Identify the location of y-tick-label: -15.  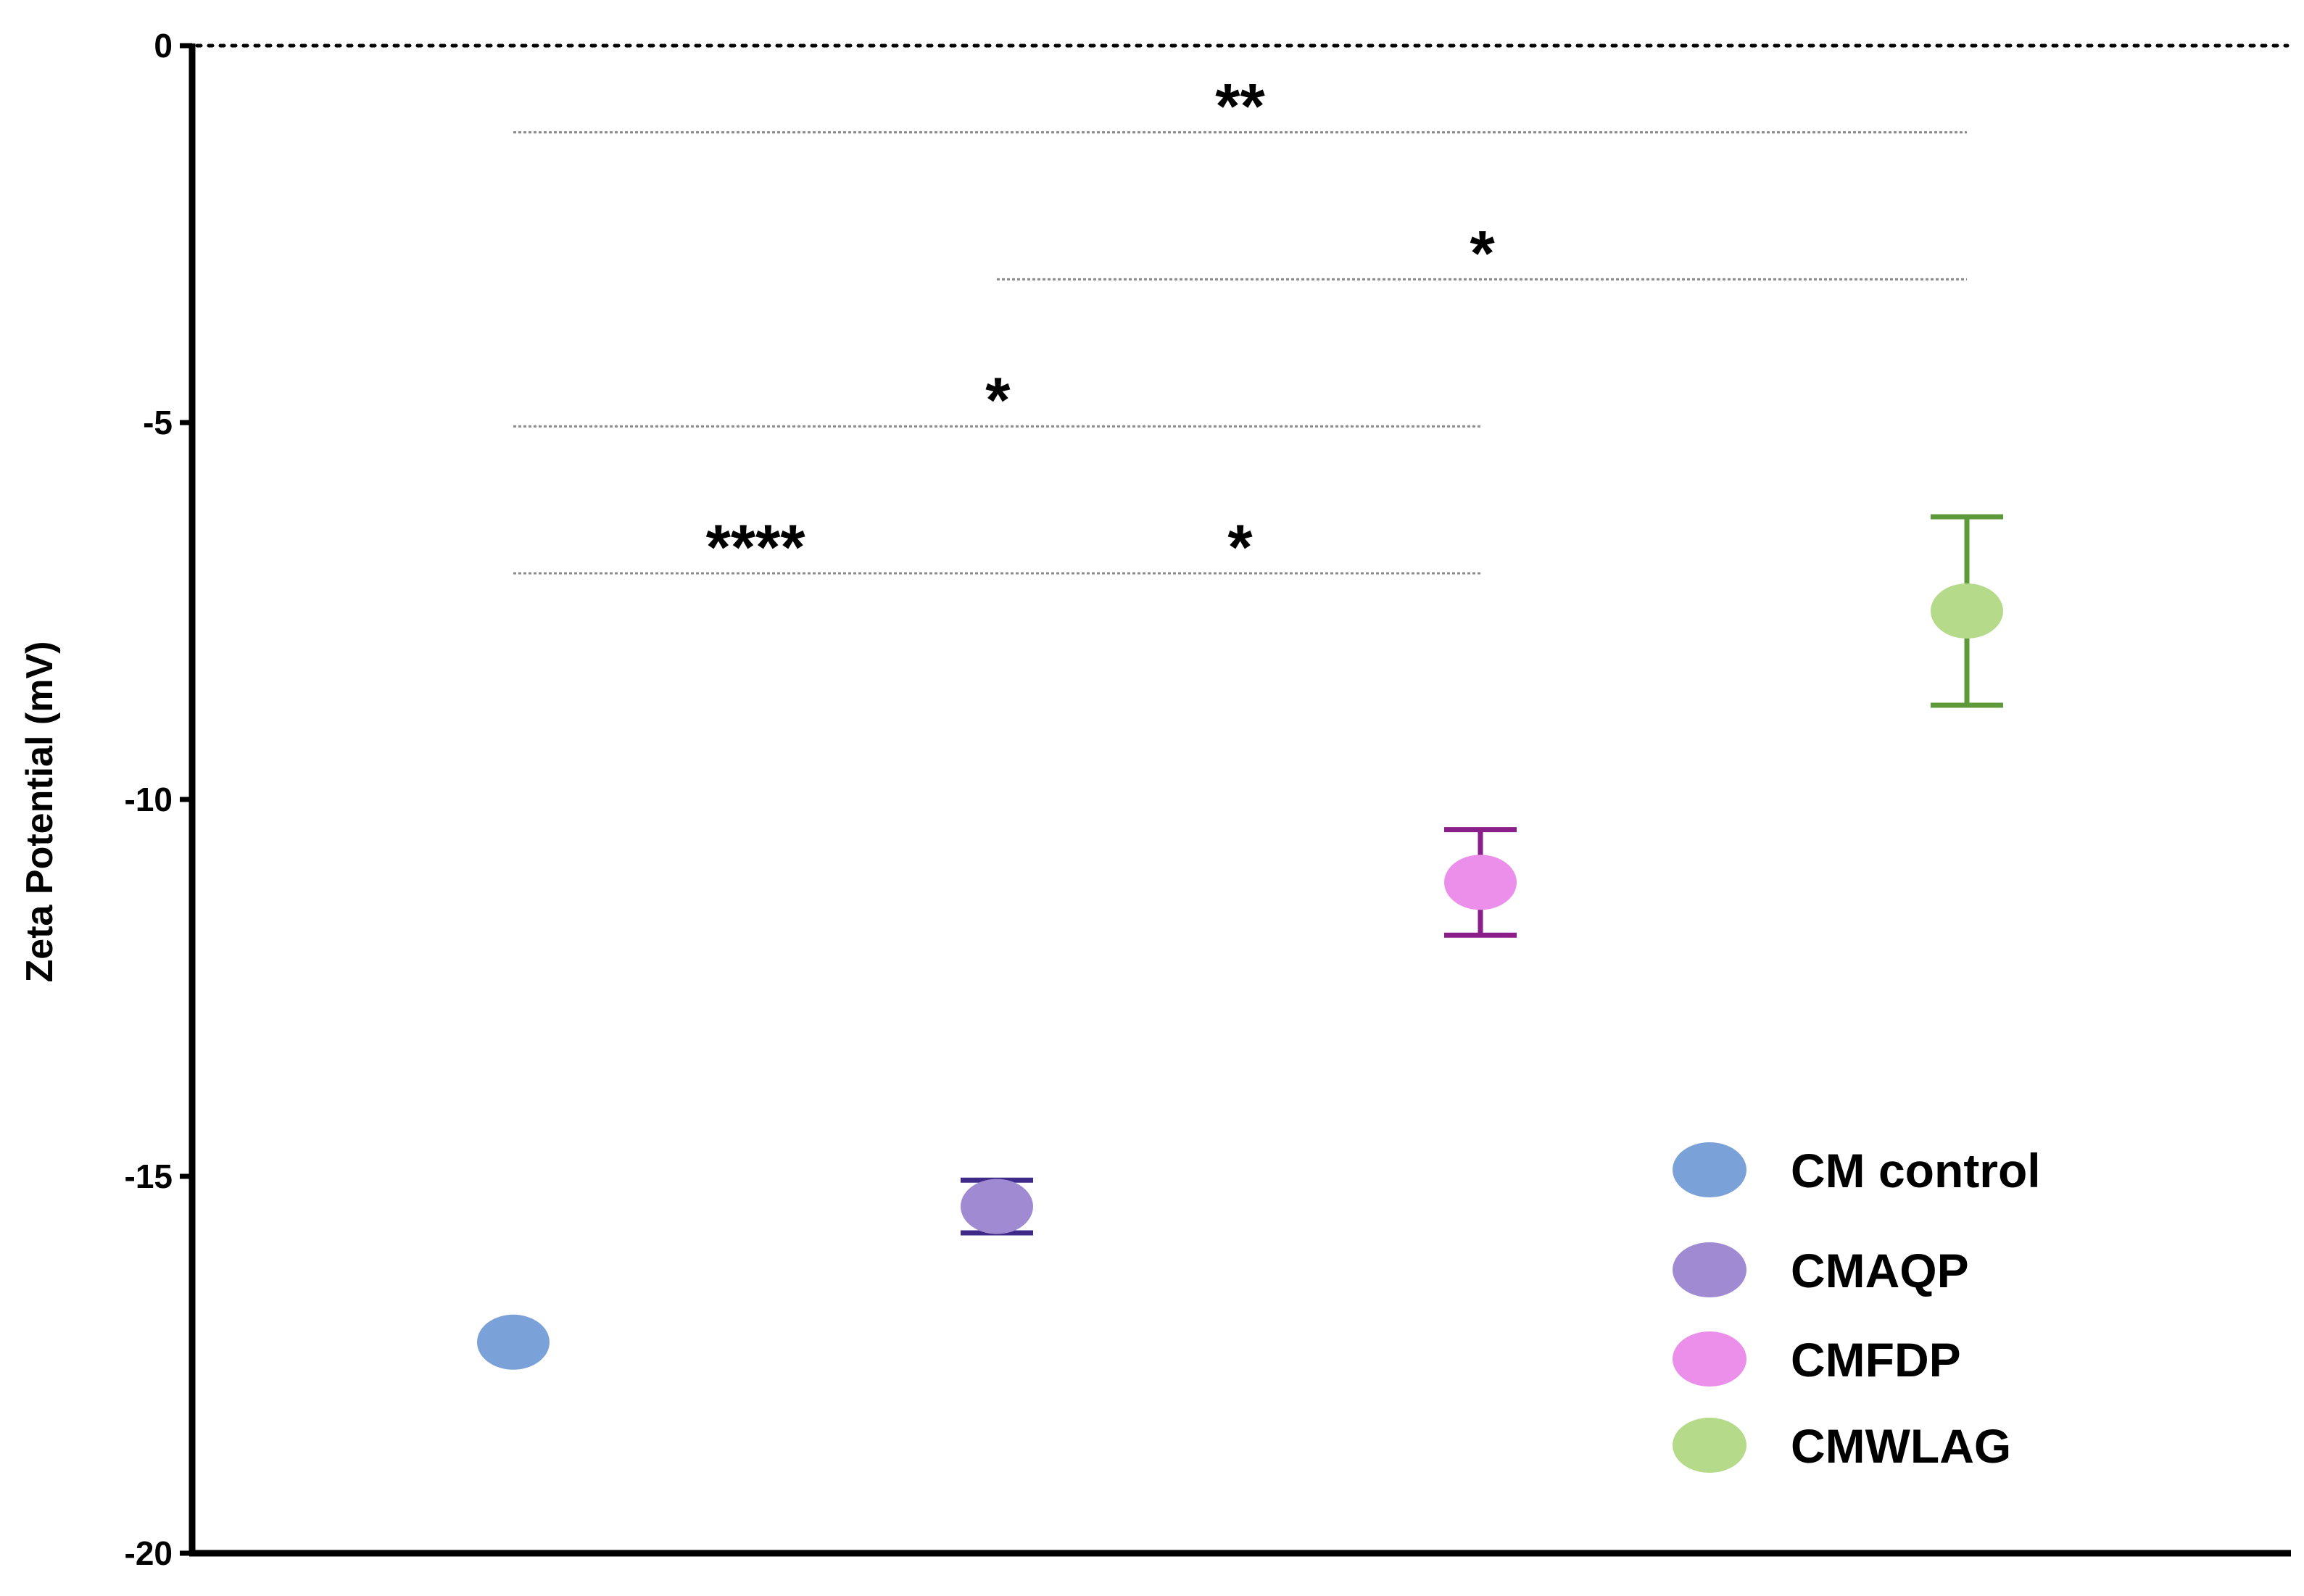
(149, 1176).